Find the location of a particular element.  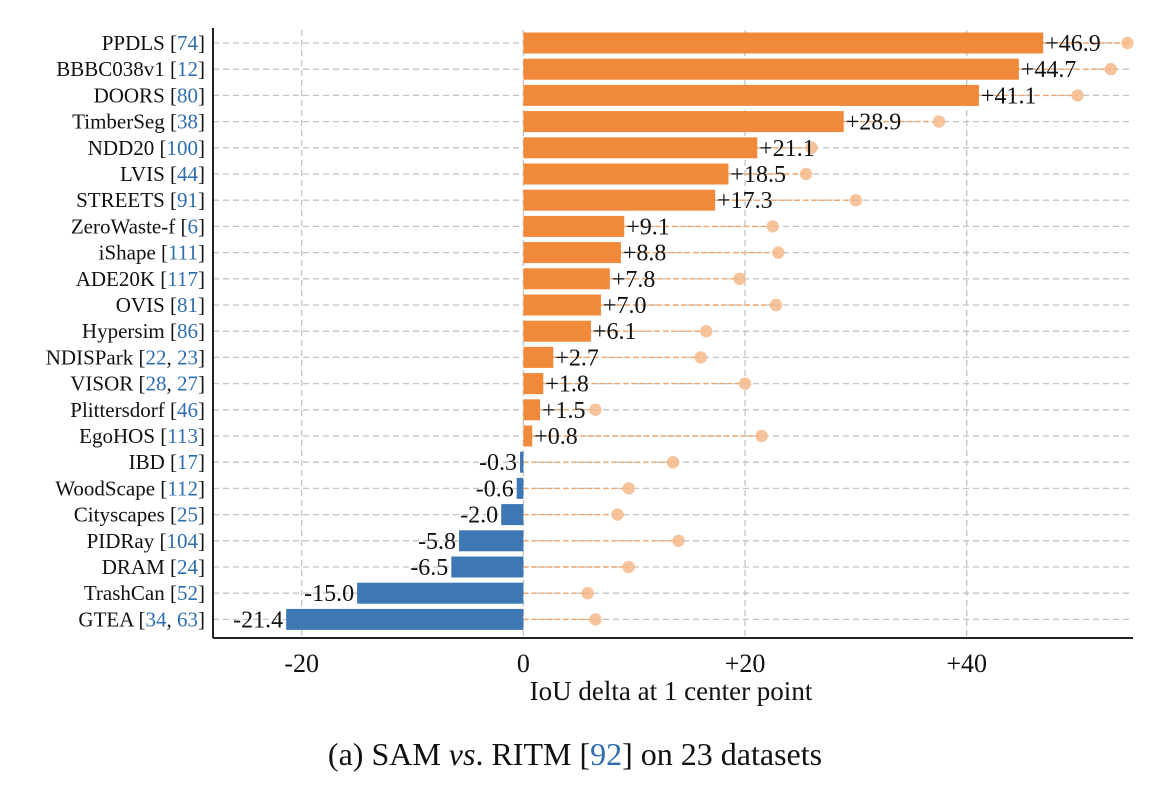

data-label: +0.8 is located at coordinates (556, 437).